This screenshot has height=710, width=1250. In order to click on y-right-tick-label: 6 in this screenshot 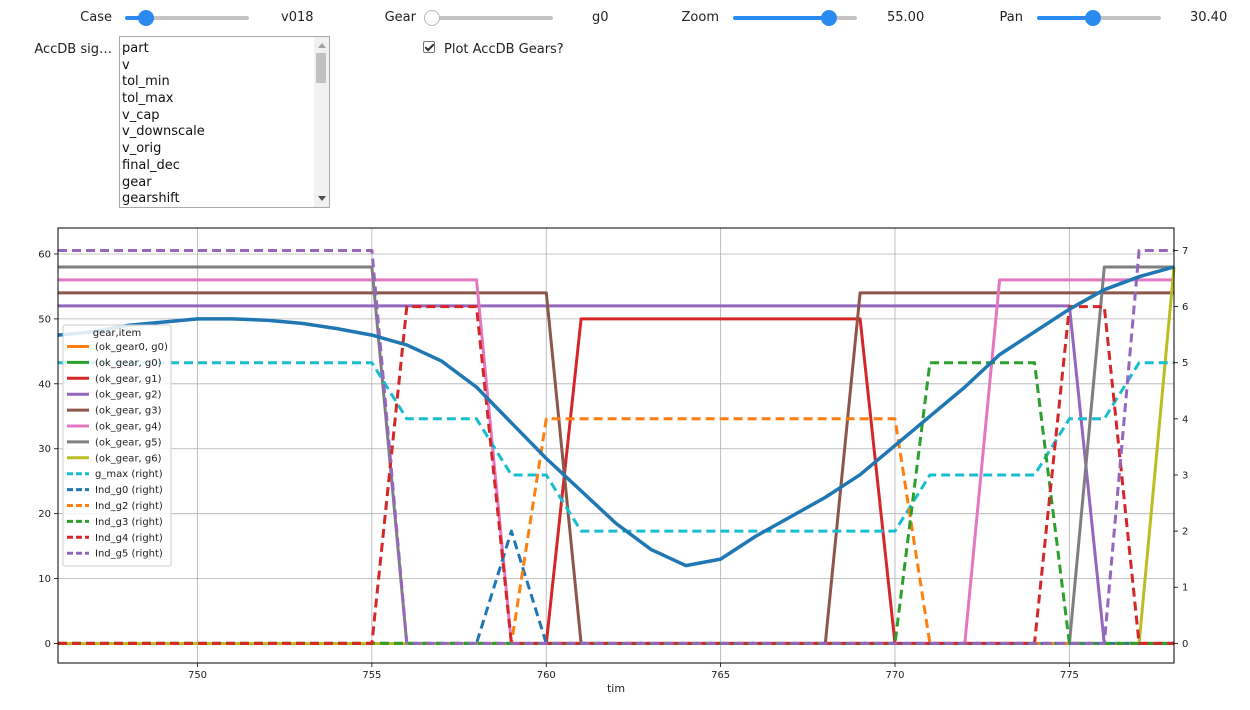, I will do `click(1185, 307)`.